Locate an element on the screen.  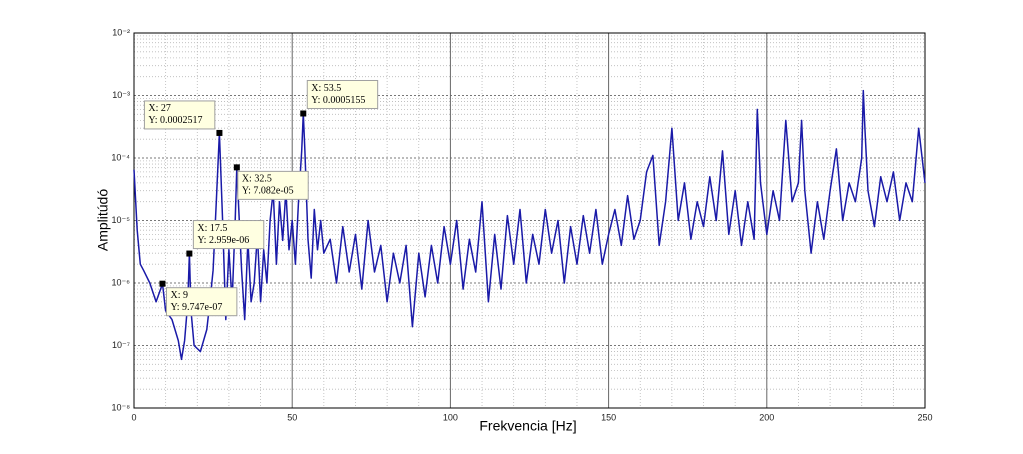
datatip: X: 17.5Y: 2.959e-06 is located at coordinates (225, 238).